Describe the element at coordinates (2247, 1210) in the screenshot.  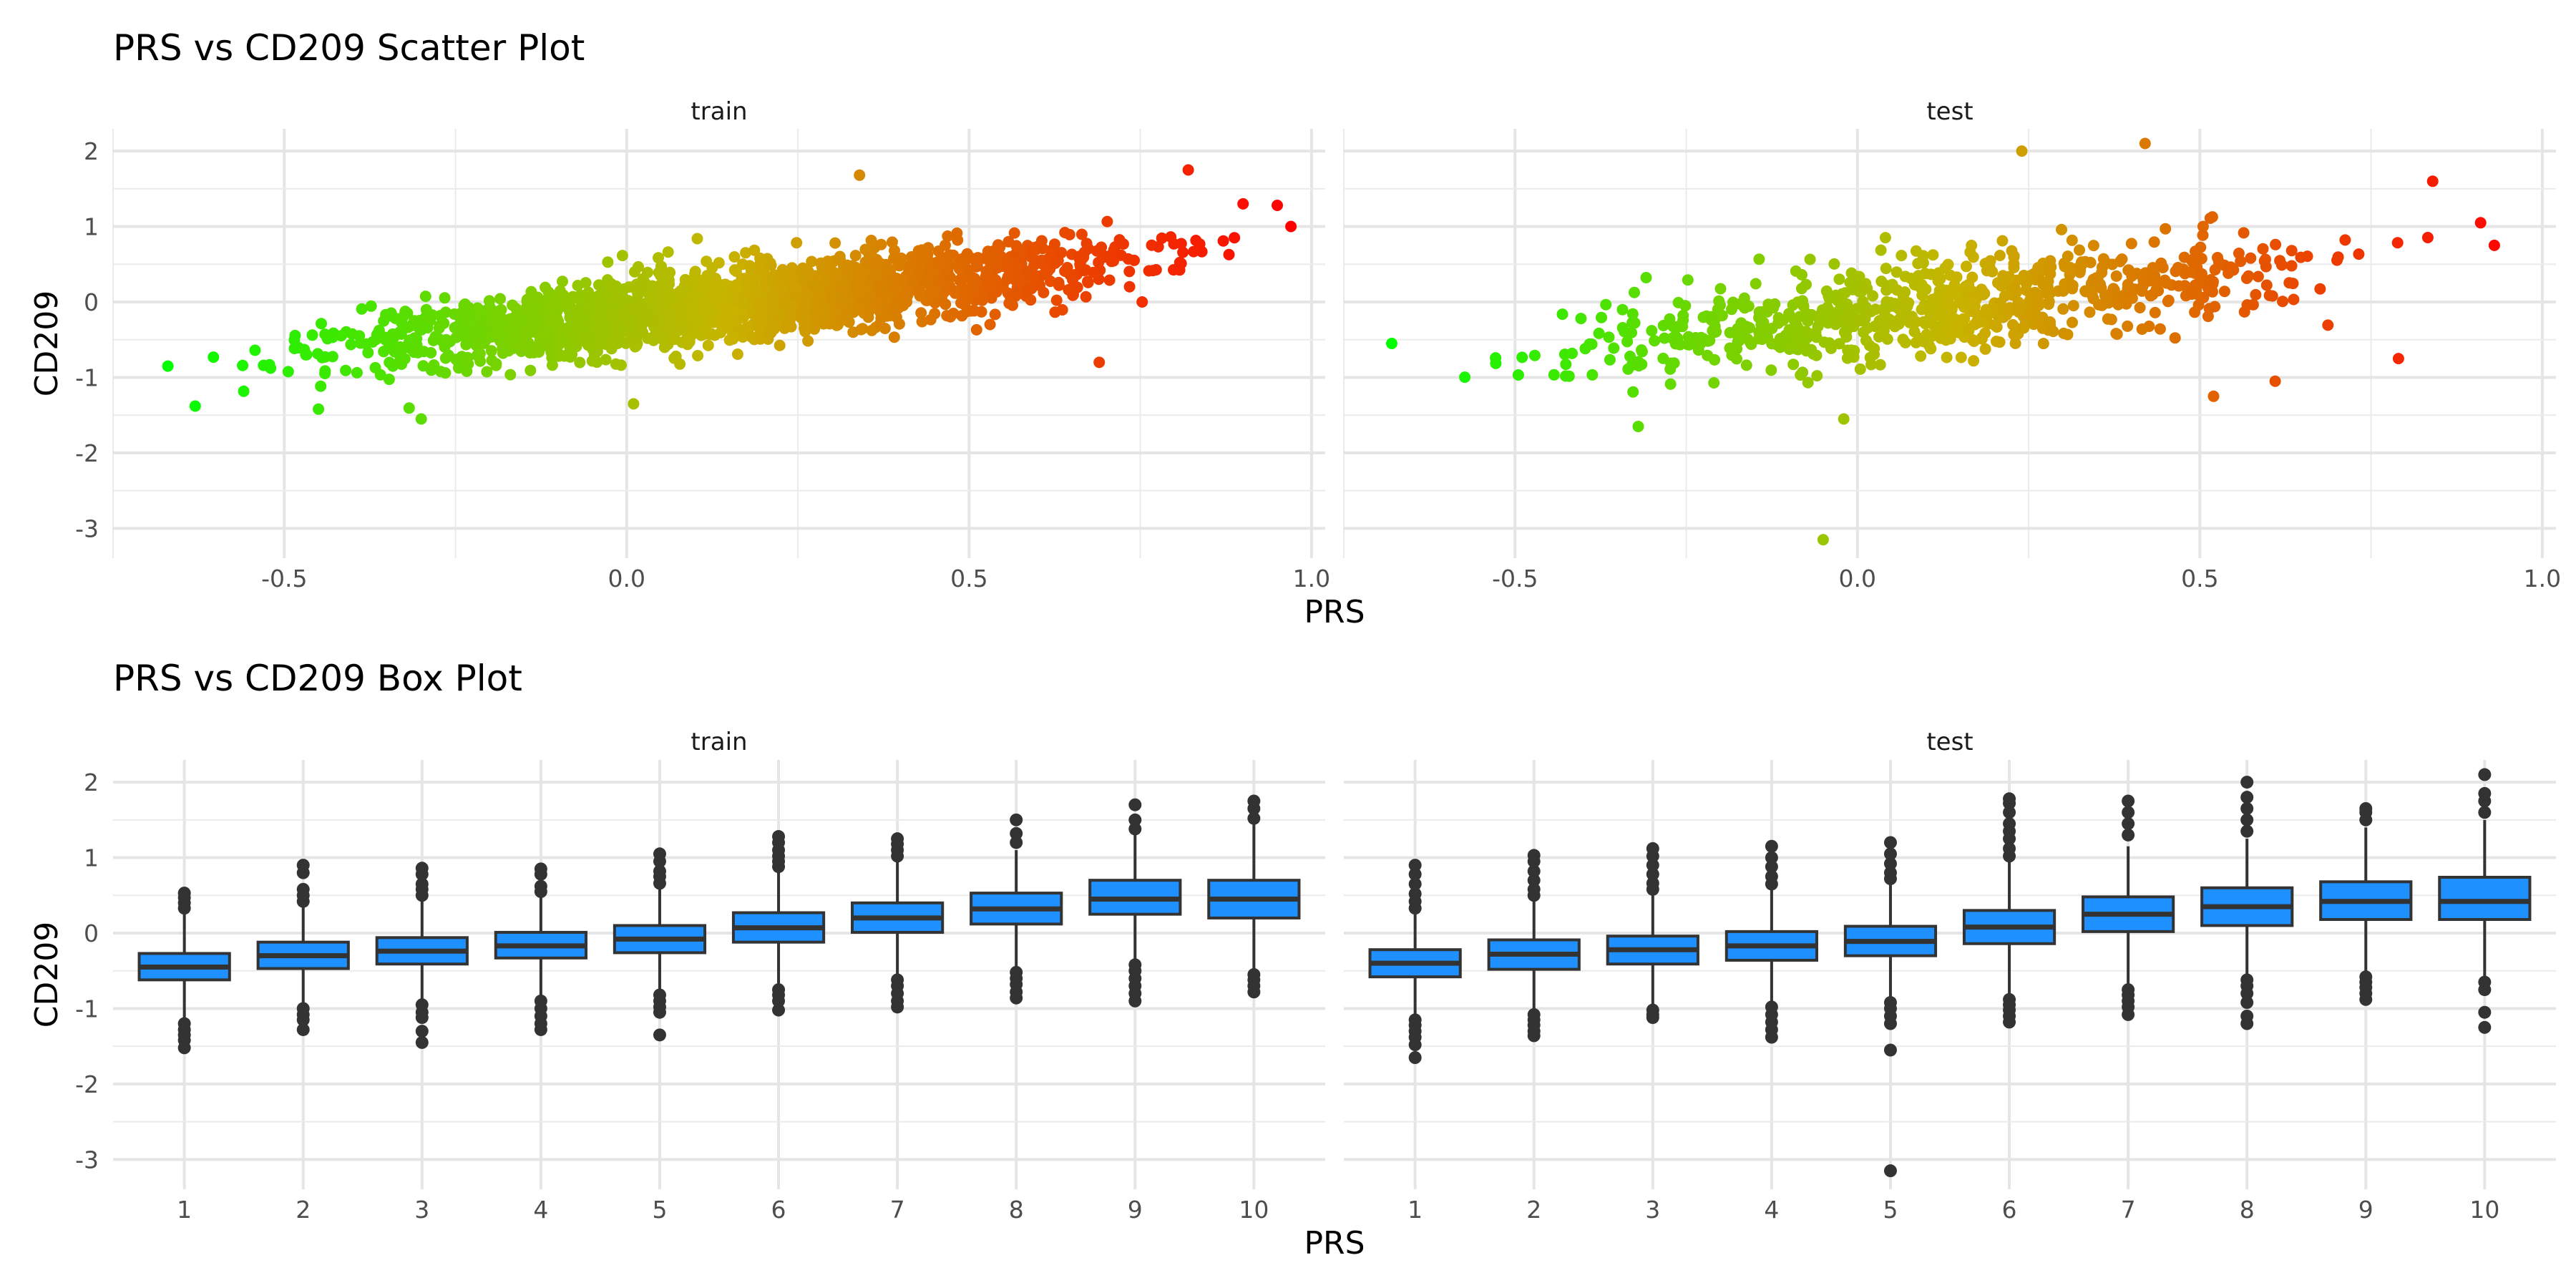
I see `box-x-tick-label: 8` at that location.